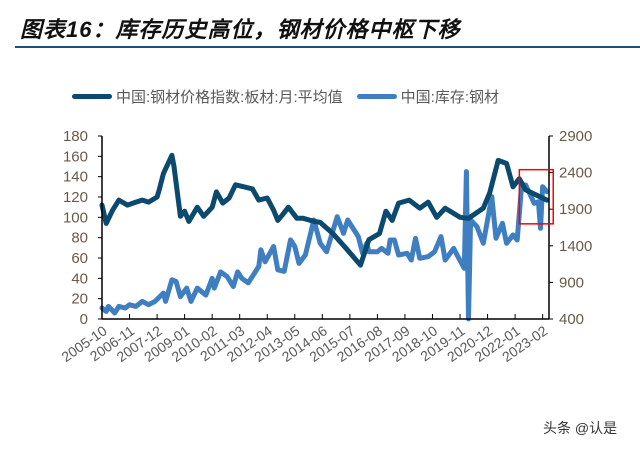  I want to click on left-tick-label: 60, so click(79, 258).